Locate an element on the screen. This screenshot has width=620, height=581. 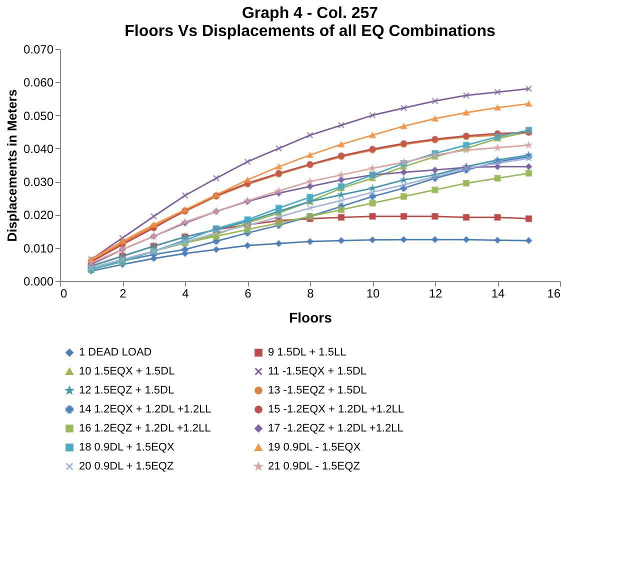
legend-label: 10 1.5EQX + 1.5DL is located at coordinates (127, 372).